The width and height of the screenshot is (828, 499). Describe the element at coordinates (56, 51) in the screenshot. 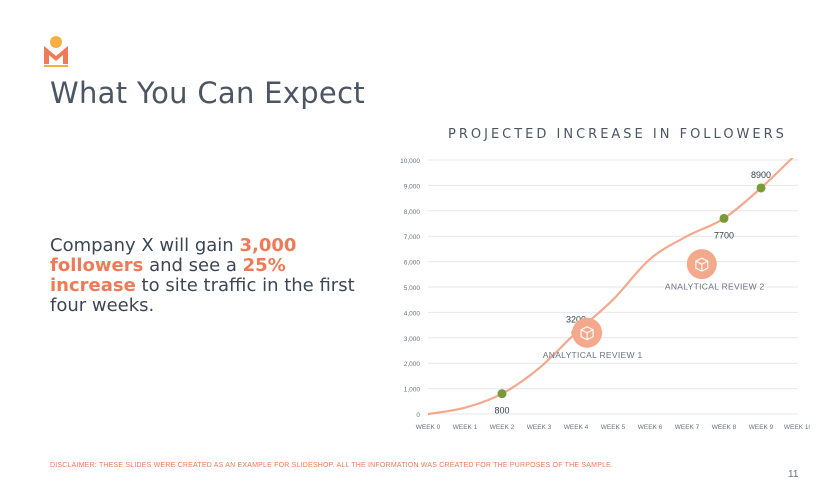

I see `logo-icon` at that location.